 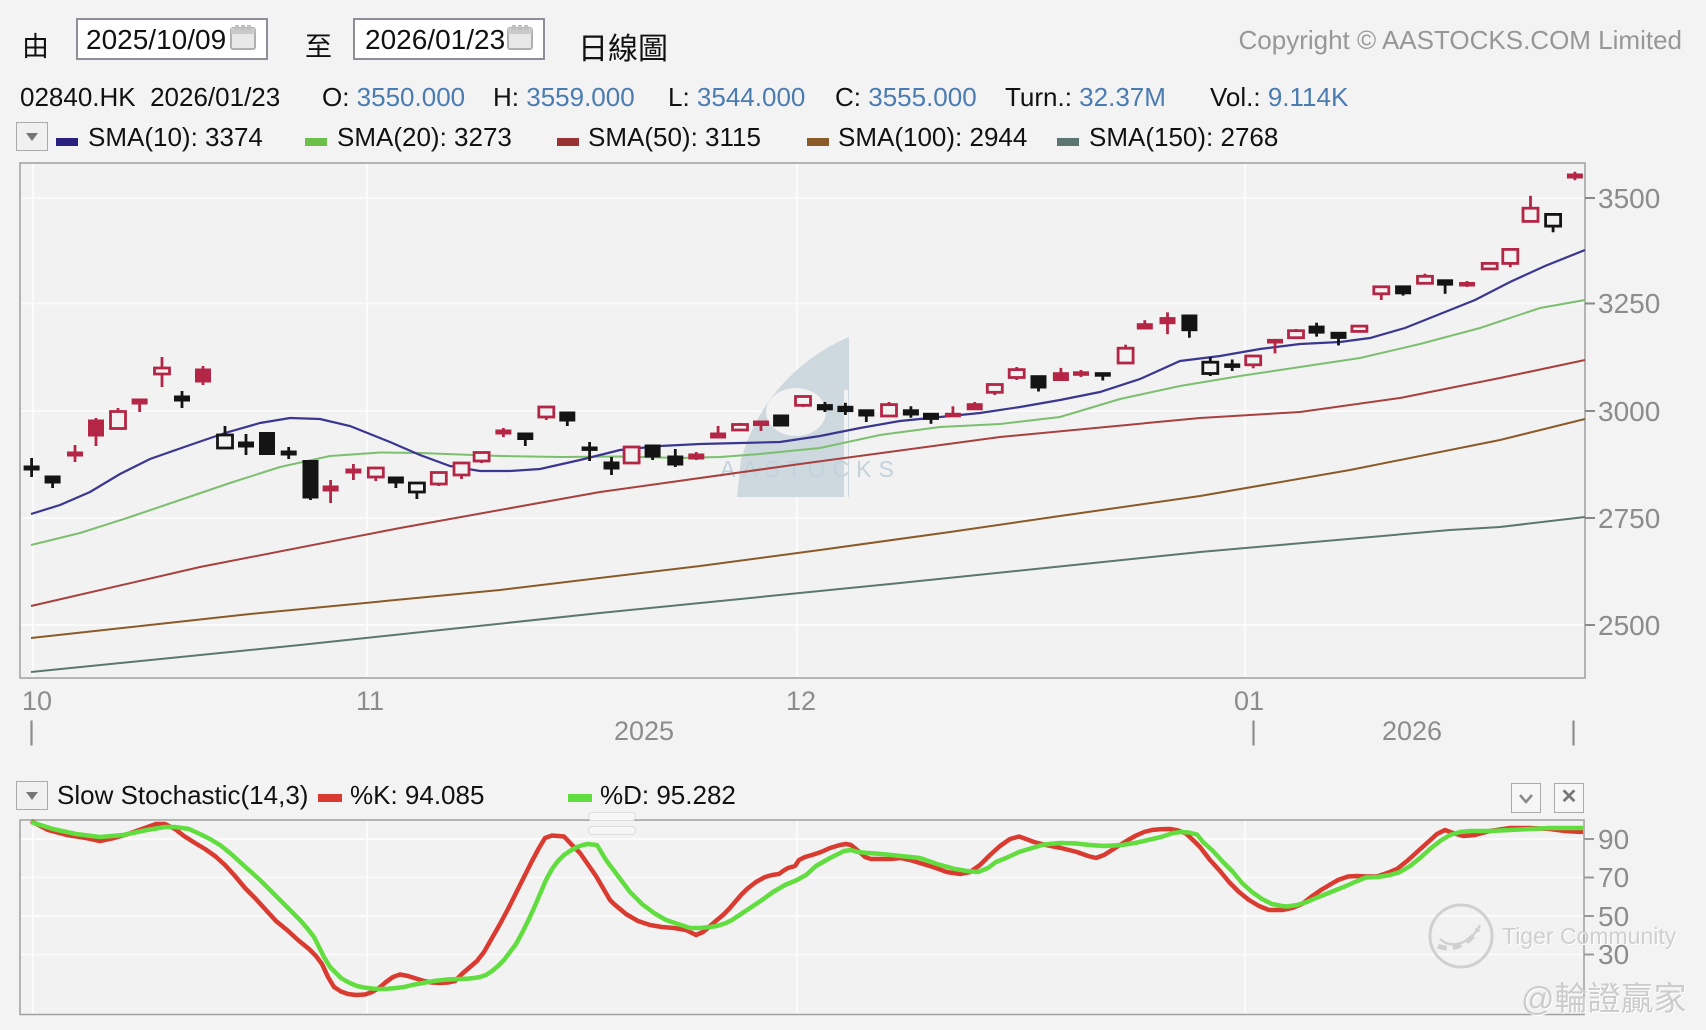 What do you see at coordinates (810, 469) in the screenshot?
I see `svg-text: AASTOCKS` at bounding box center [810, 469].